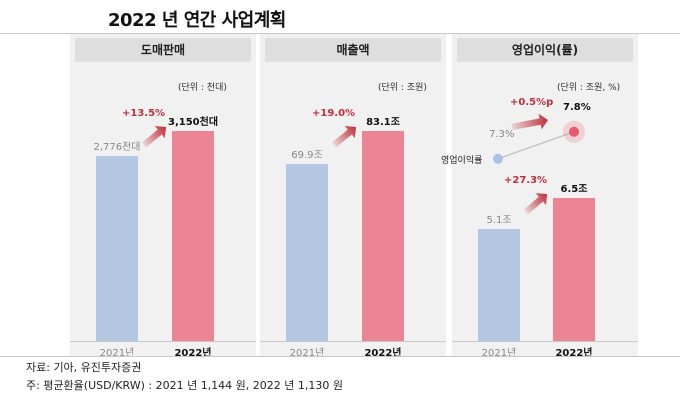  I want to click on growth-label-revenue: +19.0%, so click(334, 113).